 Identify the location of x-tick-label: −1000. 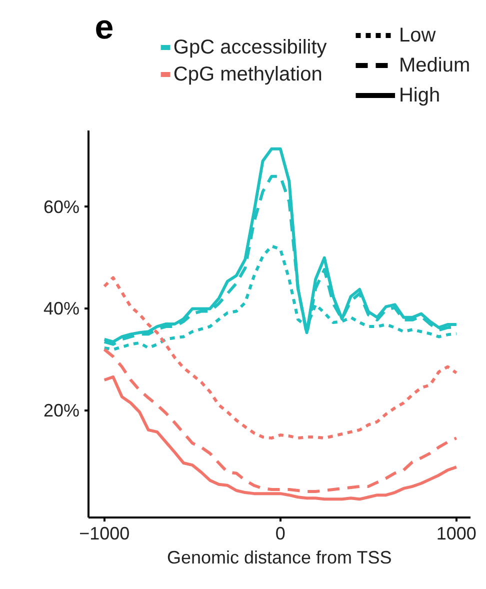
(104, 534).